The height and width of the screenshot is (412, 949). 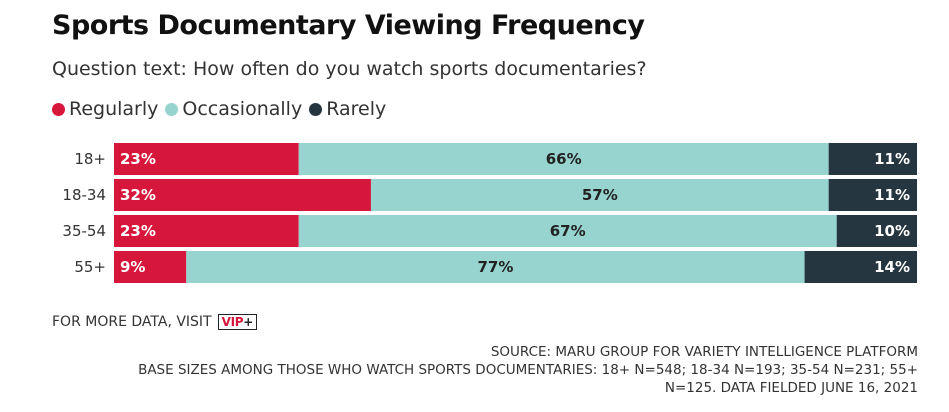 I want to click on more-data-text: FOR MORE DATA, VISIT, so click(x=132, y=322).